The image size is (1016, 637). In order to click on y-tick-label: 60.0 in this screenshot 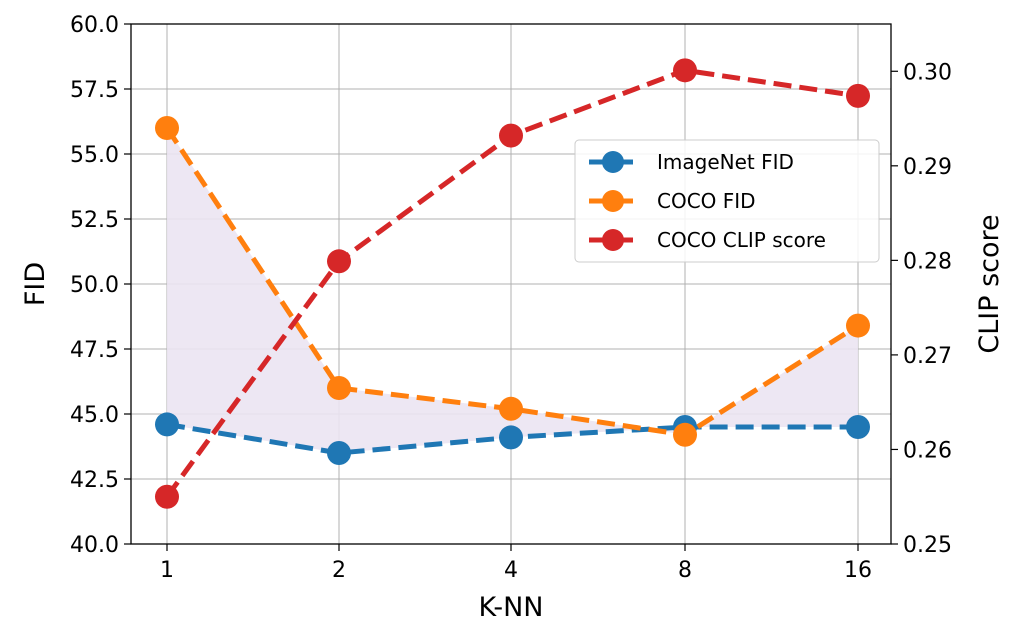, I will do `click(94, 25)`.